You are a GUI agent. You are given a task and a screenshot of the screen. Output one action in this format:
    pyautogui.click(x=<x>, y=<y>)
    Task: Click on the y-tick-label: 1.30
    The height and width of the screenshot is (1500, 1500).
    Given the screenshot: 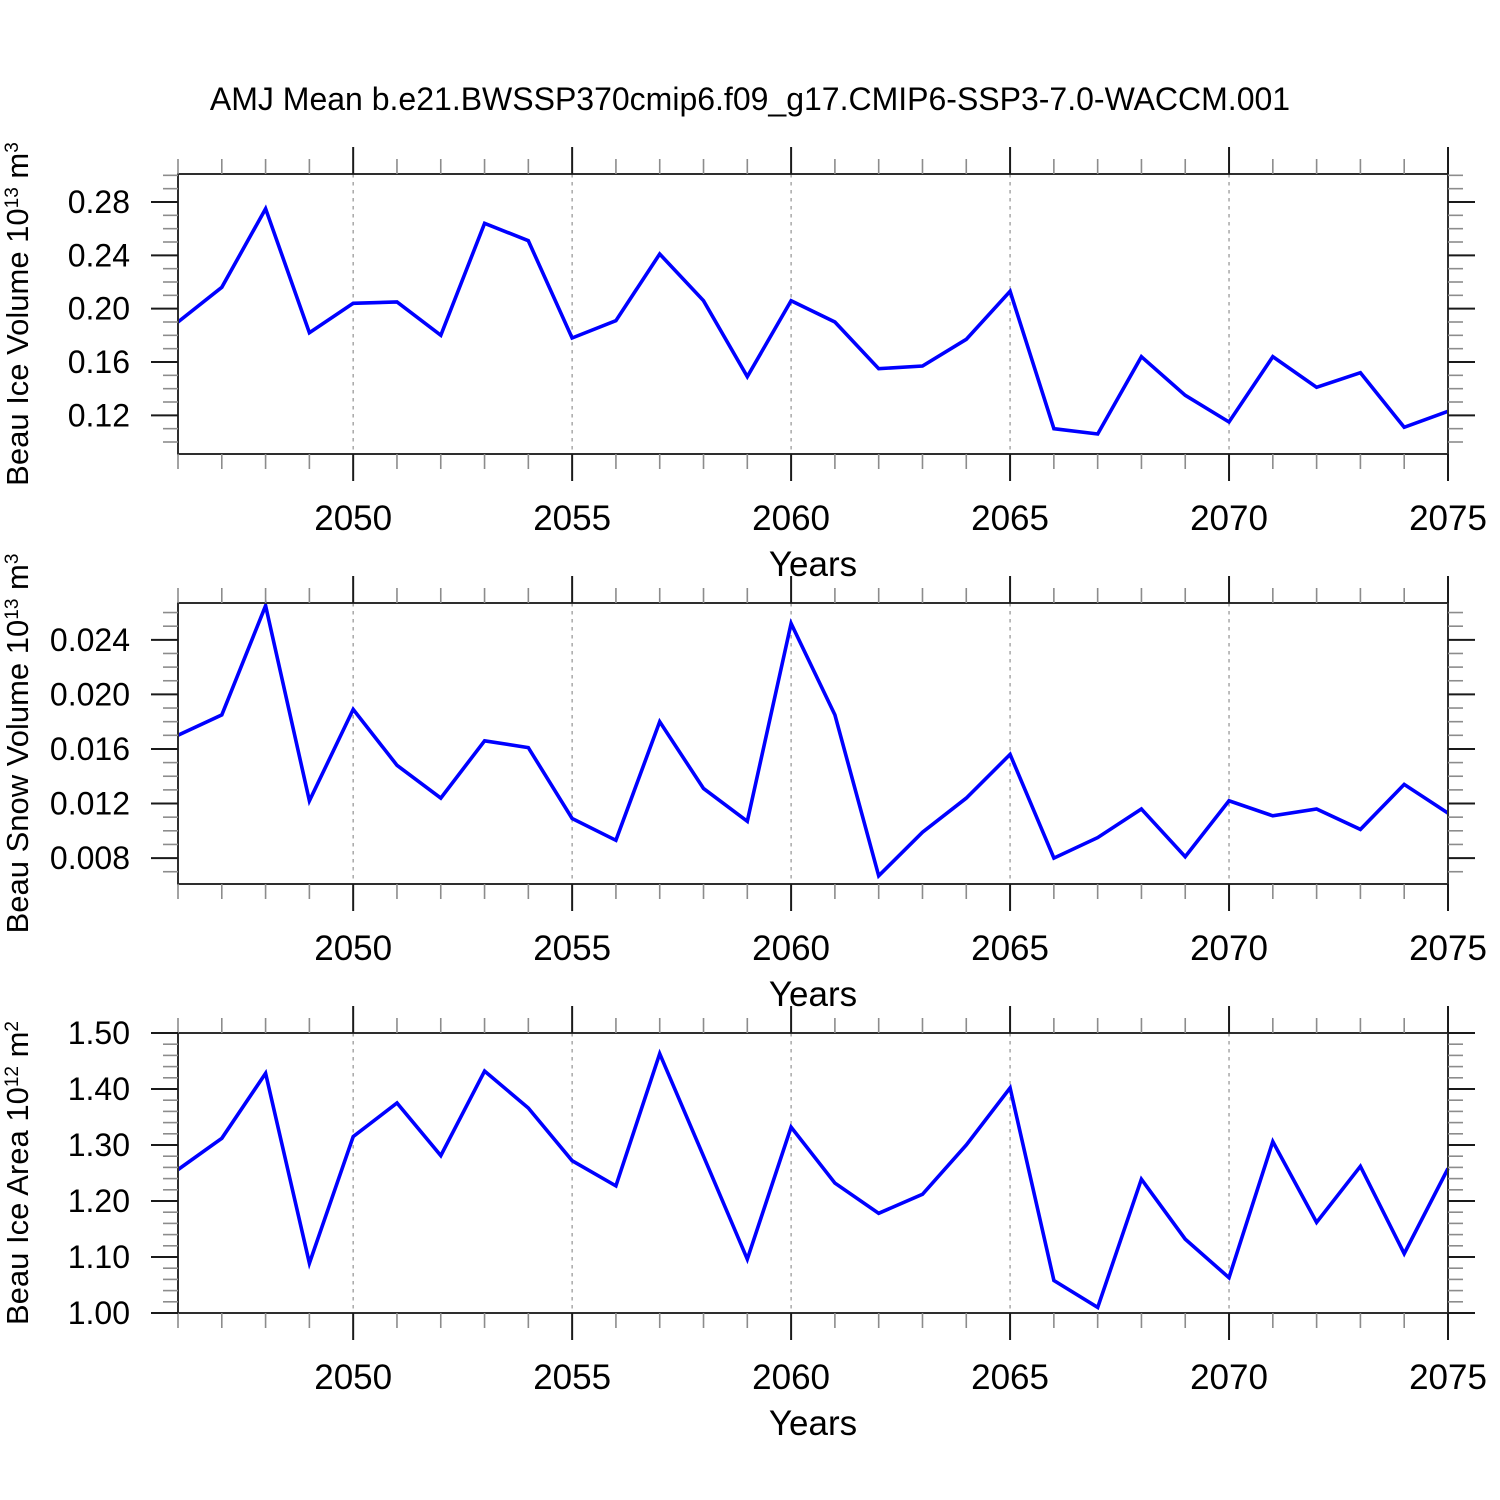 What is the action you would take?
    pyautogui.click(x=99, y=1145)
    